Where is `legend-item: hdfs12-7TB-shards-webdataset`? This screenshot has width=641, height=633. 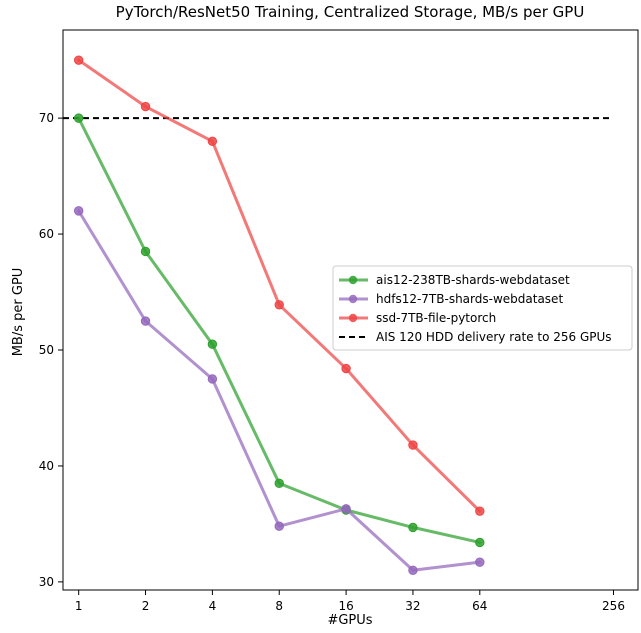
legend-item: hdfs12-7TB-shards-webdataset is located at coordinates (451, 299).